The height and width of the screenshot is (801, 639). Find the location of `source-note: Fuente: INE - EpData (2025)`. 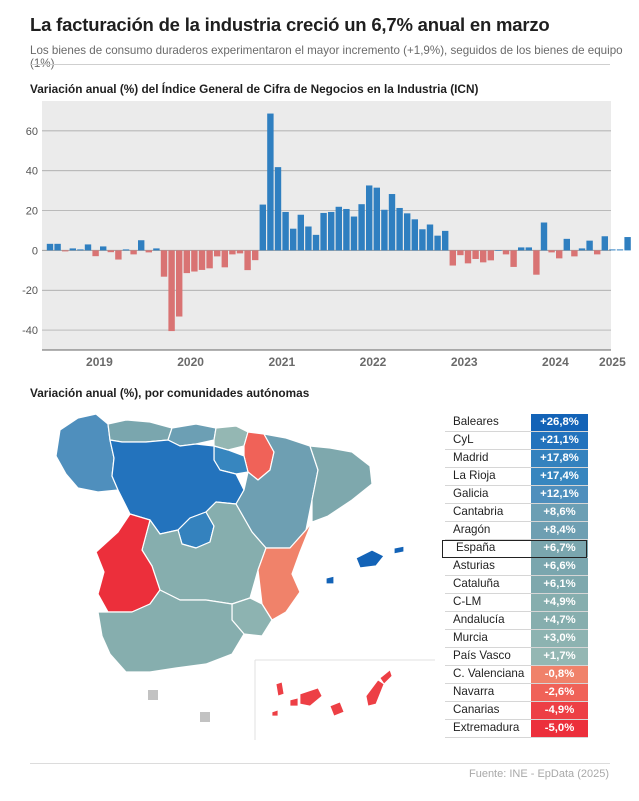

source-note: Fuente: INE - EpData (2025) is located at coordinates (538, 774).